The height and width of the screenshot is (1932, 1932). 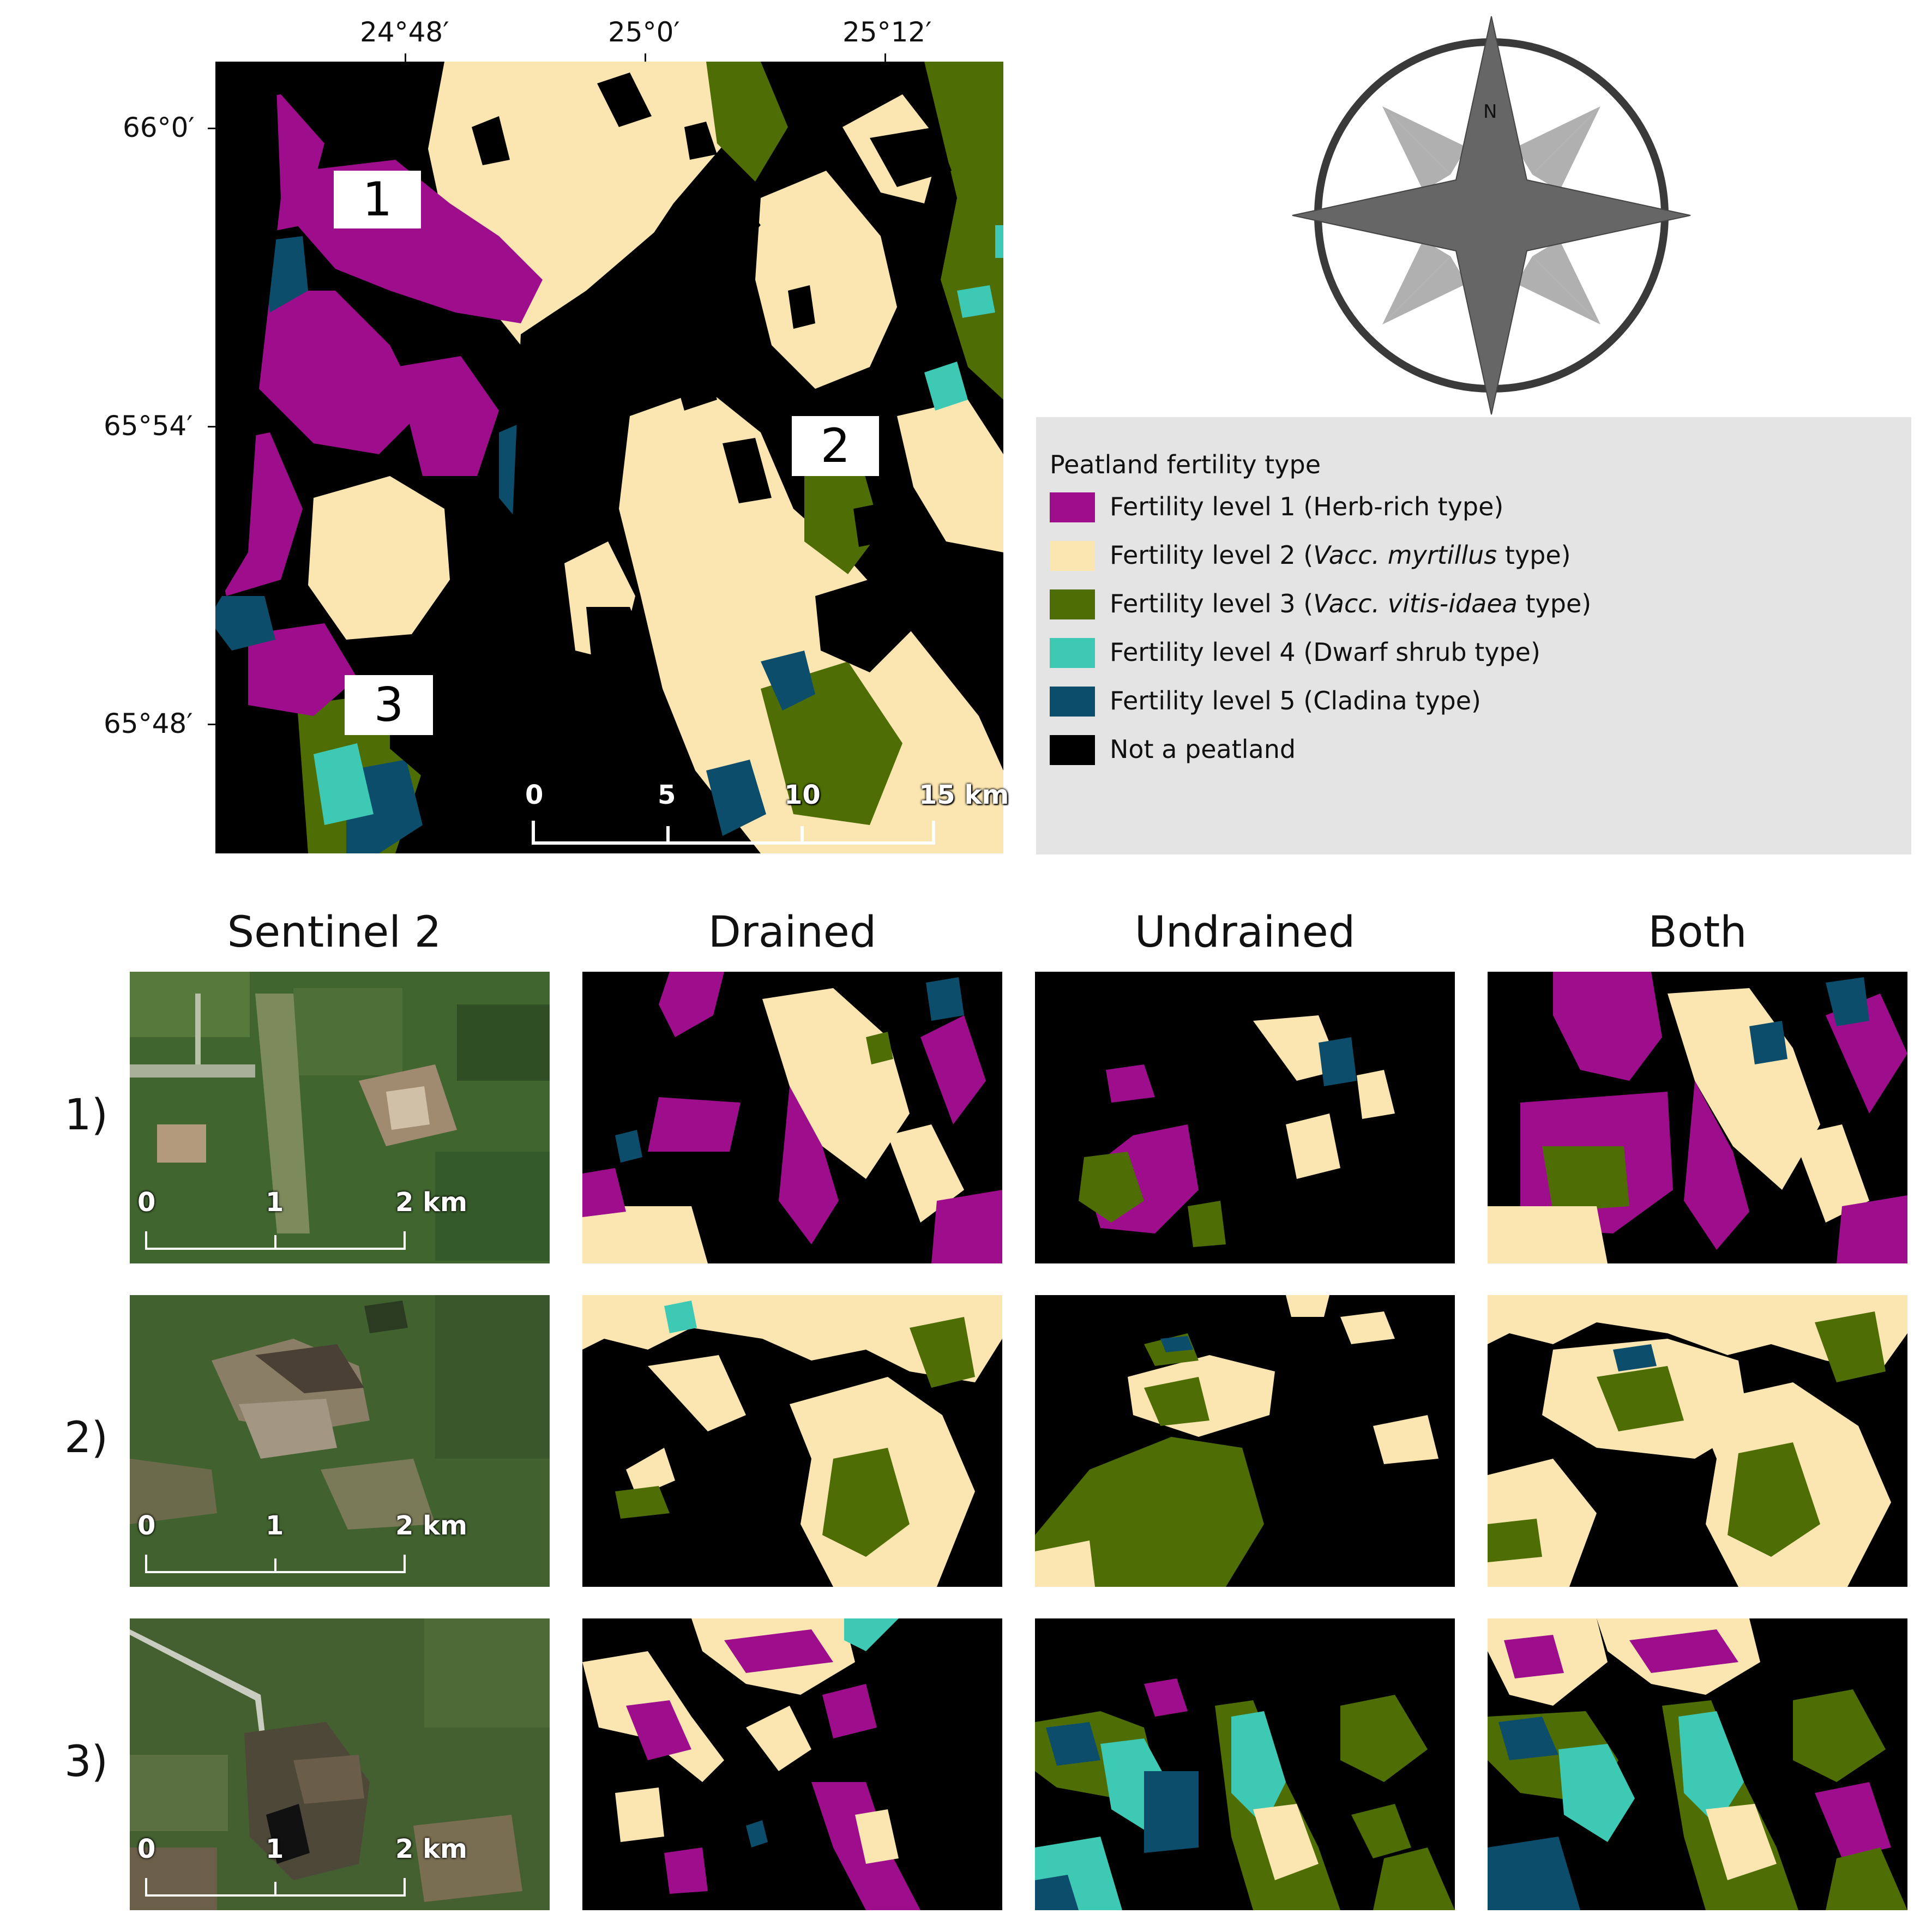 I want to click on column-header-drained: Drained, so click(x=792, y=932).